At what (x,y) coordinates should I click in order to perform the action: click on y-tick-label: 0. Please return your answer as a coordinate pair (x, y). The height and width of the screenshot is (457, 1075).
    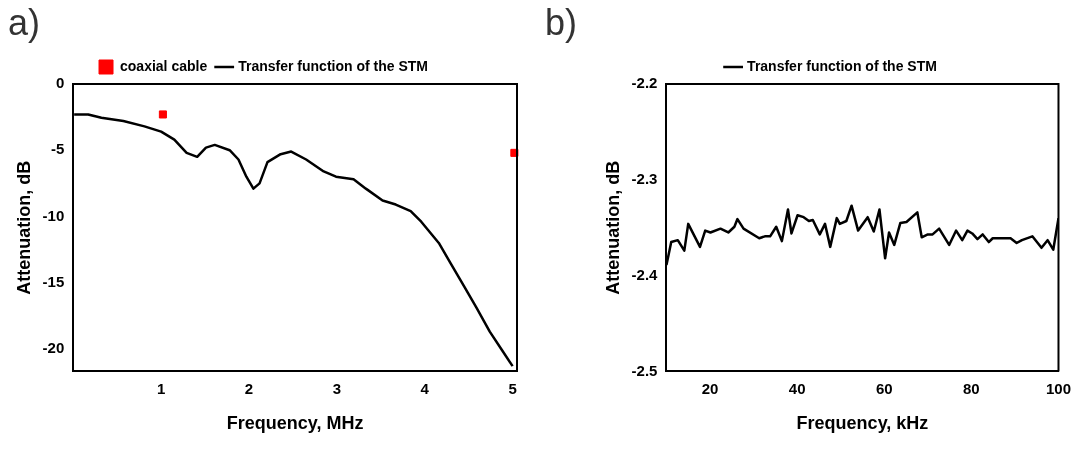
    Looking at the image, I should click on (60, 83).